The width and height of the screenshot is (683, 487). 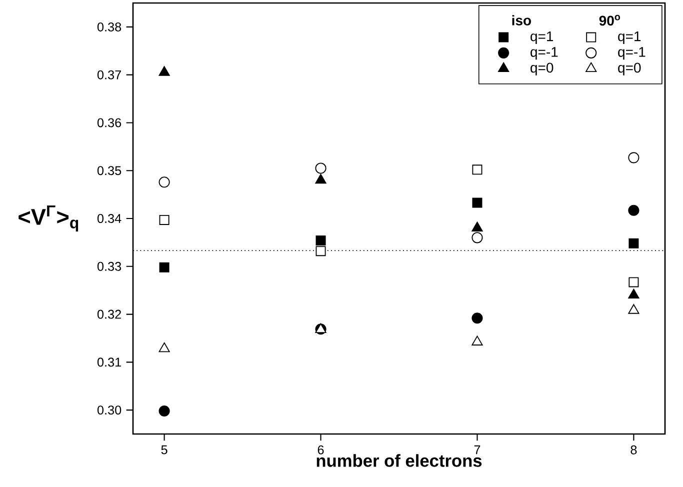 What do you see at coordinates (522, 20) in the screenshot?
I see `annotation: iso` at bounding box center [522, 20].